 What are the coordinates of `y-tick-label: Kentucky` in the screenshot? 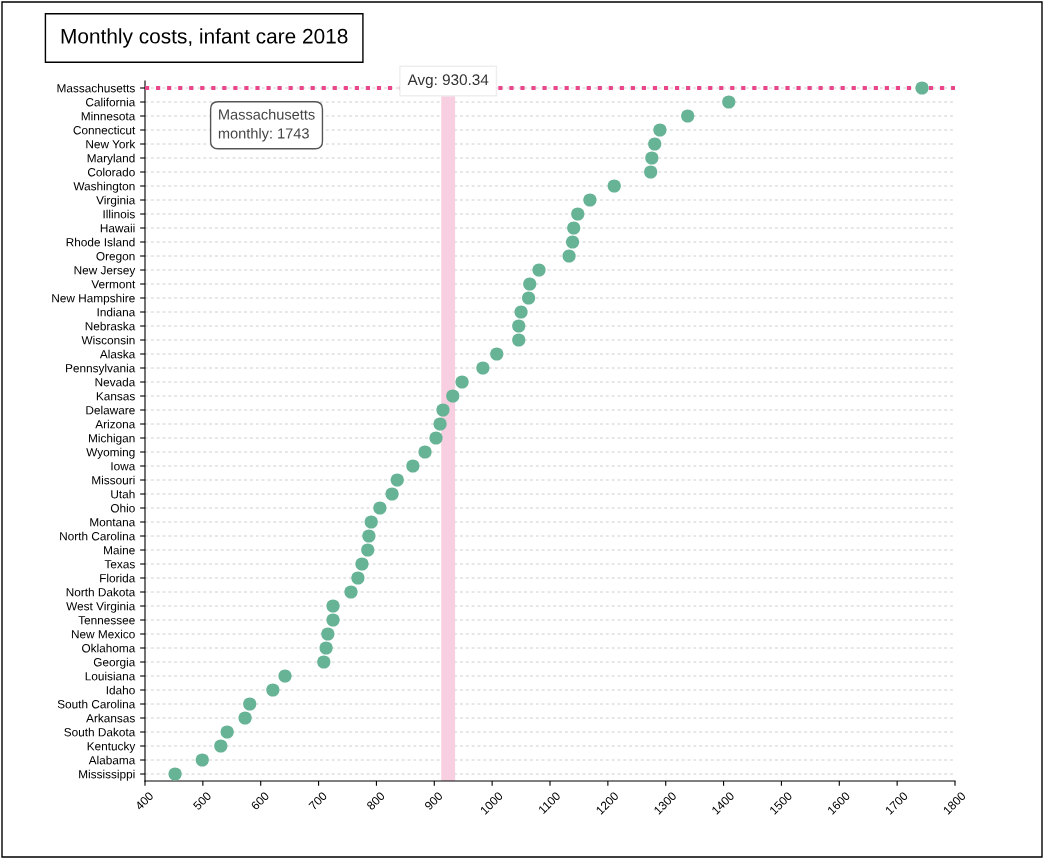 It's located at (111, 747).